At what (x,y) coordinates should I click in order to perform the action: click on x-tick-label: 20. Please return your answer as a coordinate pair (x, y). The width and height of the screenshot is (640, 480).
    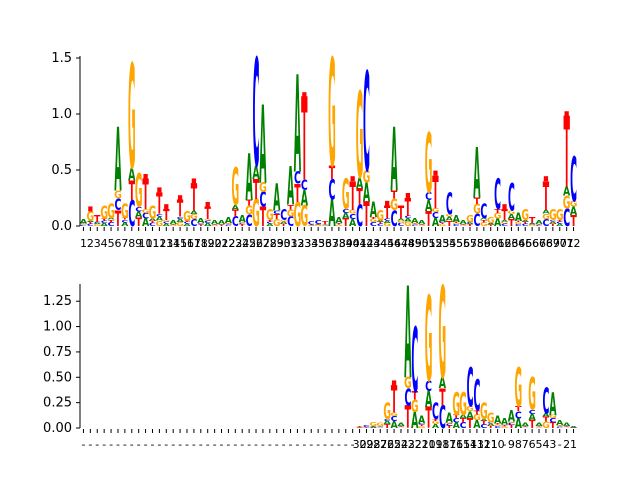
    Looking at the image, I should click on (215, 243).